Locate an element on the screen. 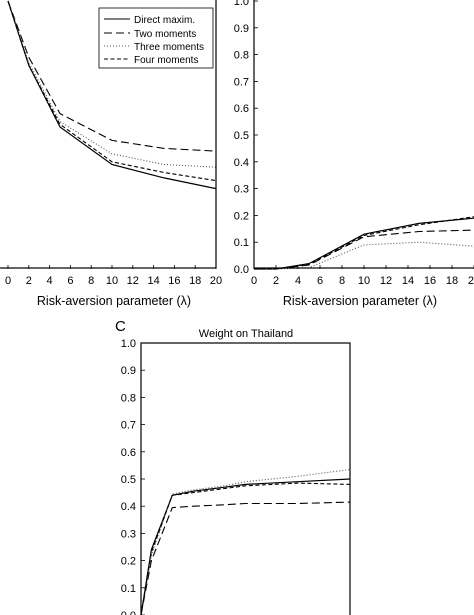 The height and width of the screenshot is (615, 474). panel-b-y-tick-label: 0.9 is located at coordinates (241, 29).